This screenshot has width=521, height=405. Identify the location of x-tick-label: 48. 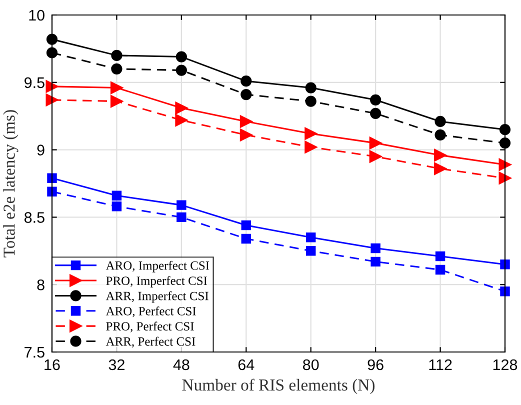
(181, 364).